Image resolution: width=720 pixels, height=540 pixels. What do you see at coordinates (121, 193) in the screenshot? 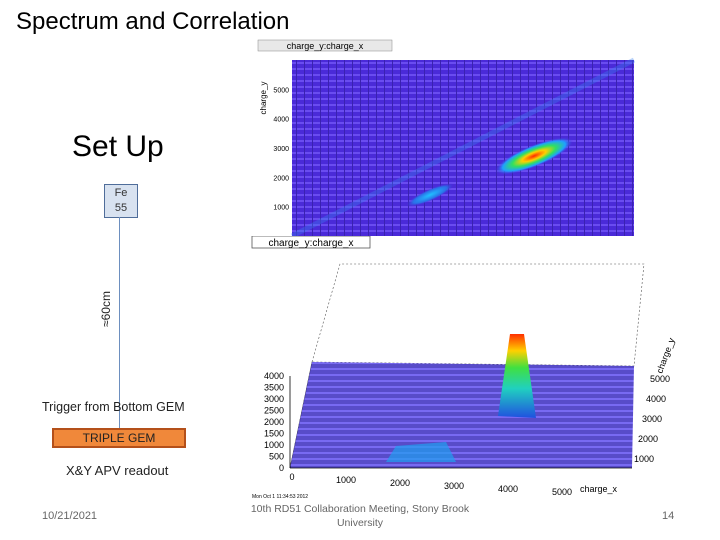
I see `source-label-line1: Fe` at bounding box center [121, 193].